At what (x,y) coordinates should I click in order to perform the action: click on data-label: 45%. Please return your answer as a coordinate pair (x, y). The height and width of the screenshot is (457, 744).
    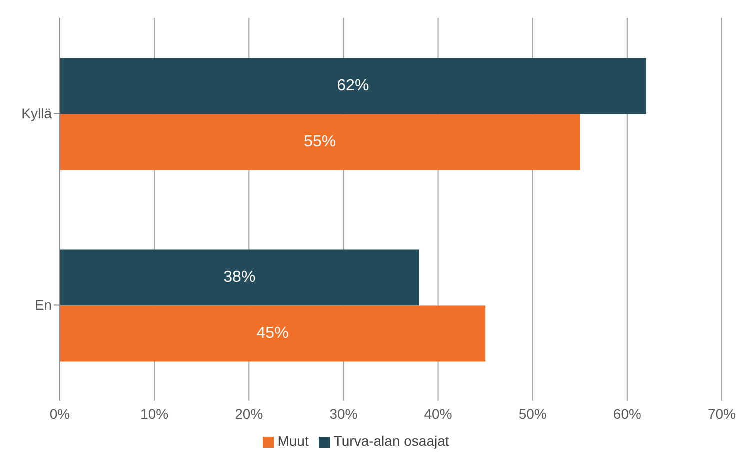
    Looking at the image, I should click on (272, 333).